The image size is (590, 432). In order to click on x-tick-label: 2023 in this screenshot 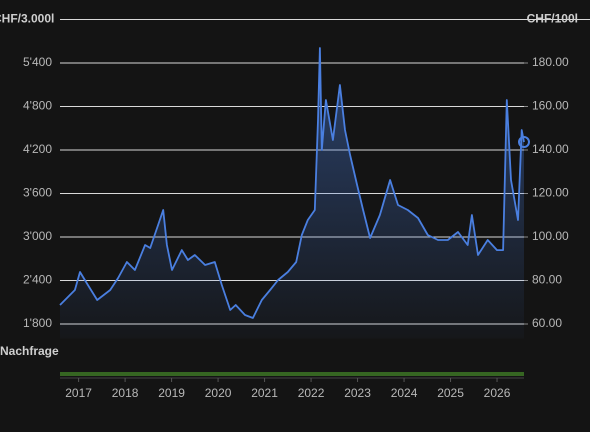, I will do `click(357, 393)`.